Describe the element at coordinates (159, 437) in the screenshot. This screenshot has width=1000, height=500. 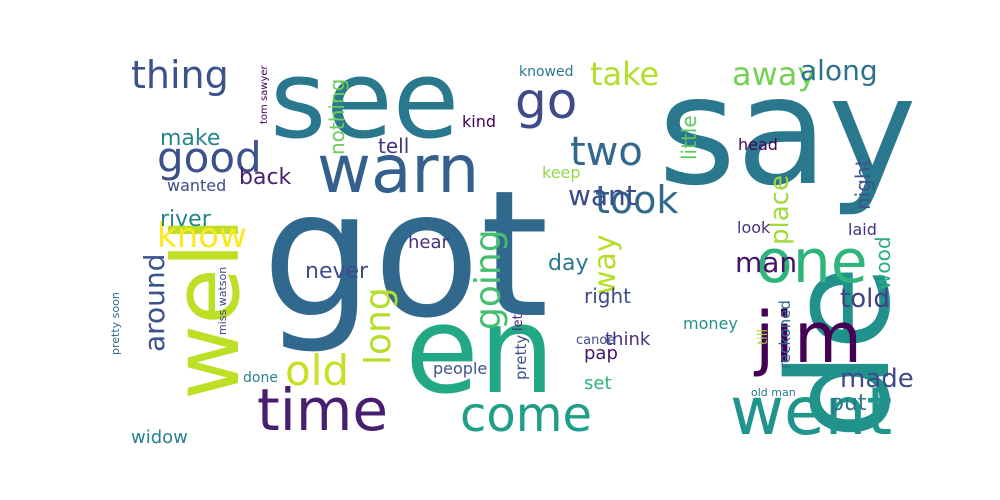
I see `cloud-word: widow` at that location.